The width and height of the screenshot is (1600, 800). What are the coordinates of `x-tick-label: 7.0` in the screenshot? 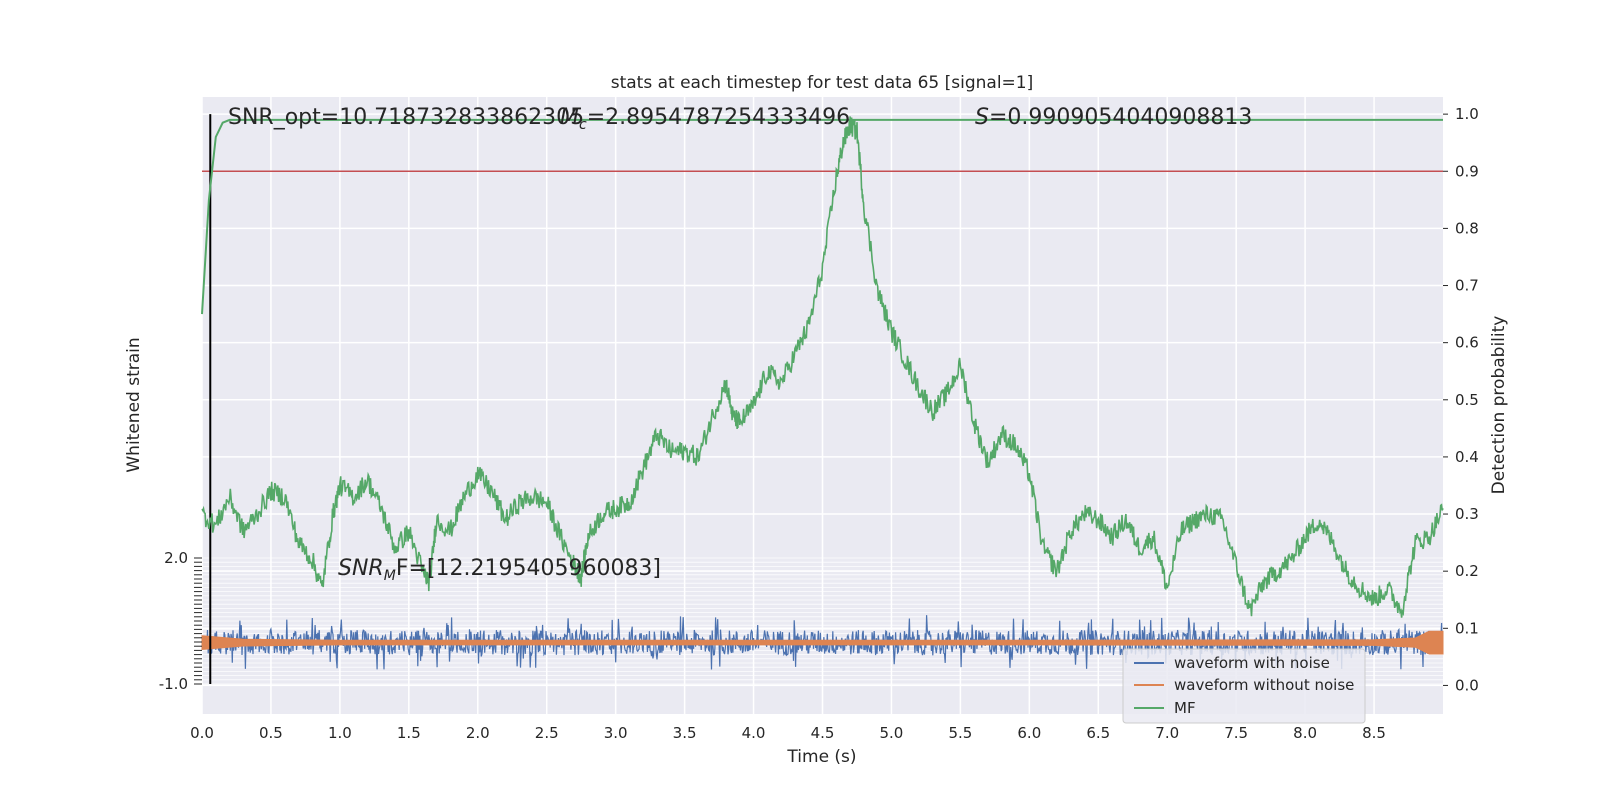 It's located at (1167, 733).